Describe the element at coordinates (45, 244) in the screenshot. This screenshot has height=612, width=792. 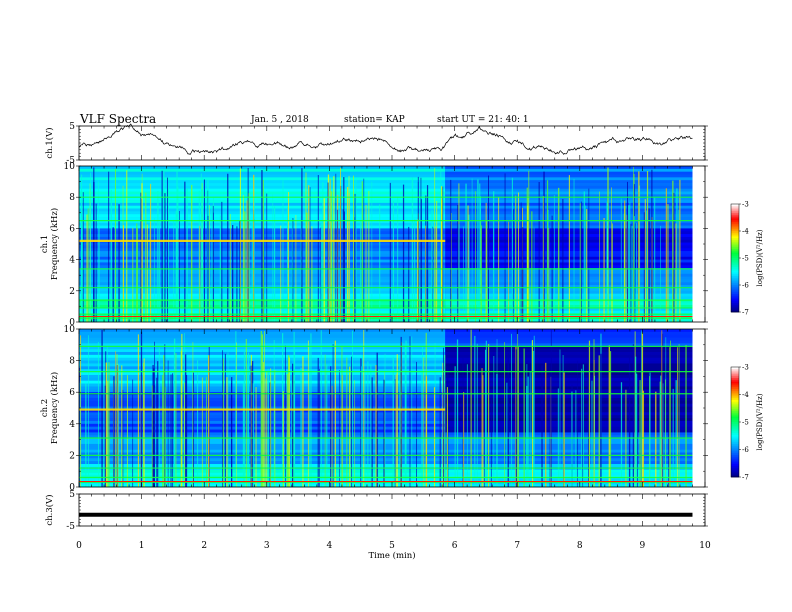
I see `ch1-spectrogram-channel-label: ch.1` at that location.